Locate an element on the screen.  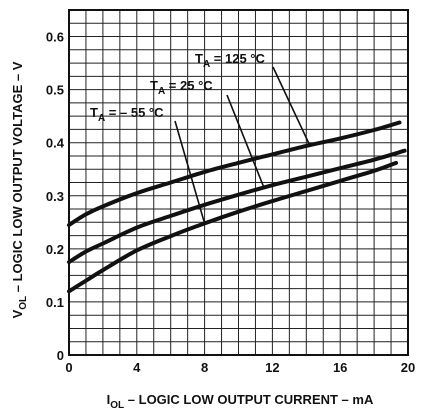
annotation-ta-25c-leader is located at coordinates (245, 141).